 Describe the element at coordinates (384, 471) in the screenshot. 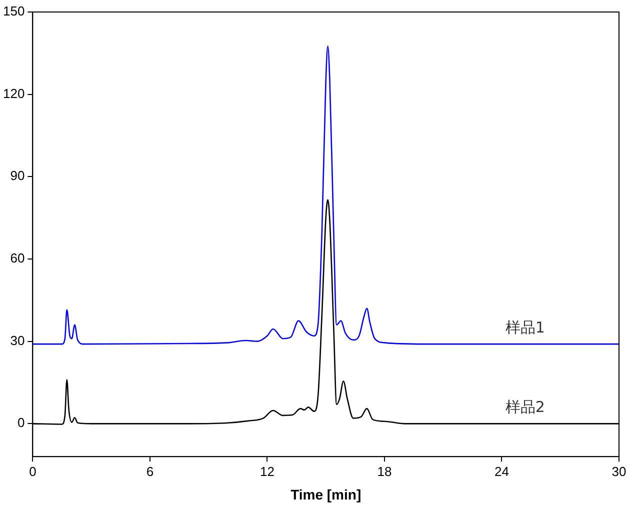

I see `x-tick-label: 18` at that location.